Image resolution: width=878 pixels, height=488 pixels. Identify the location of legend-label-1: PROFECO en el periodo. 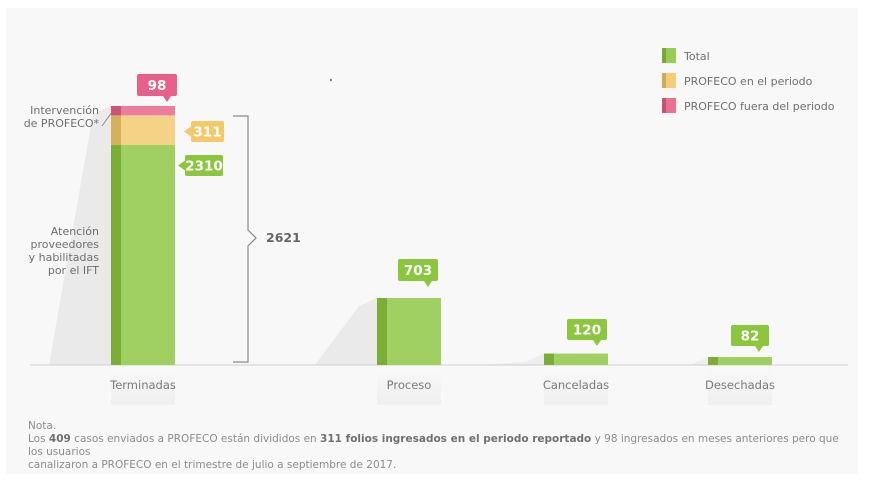
(748, 81).